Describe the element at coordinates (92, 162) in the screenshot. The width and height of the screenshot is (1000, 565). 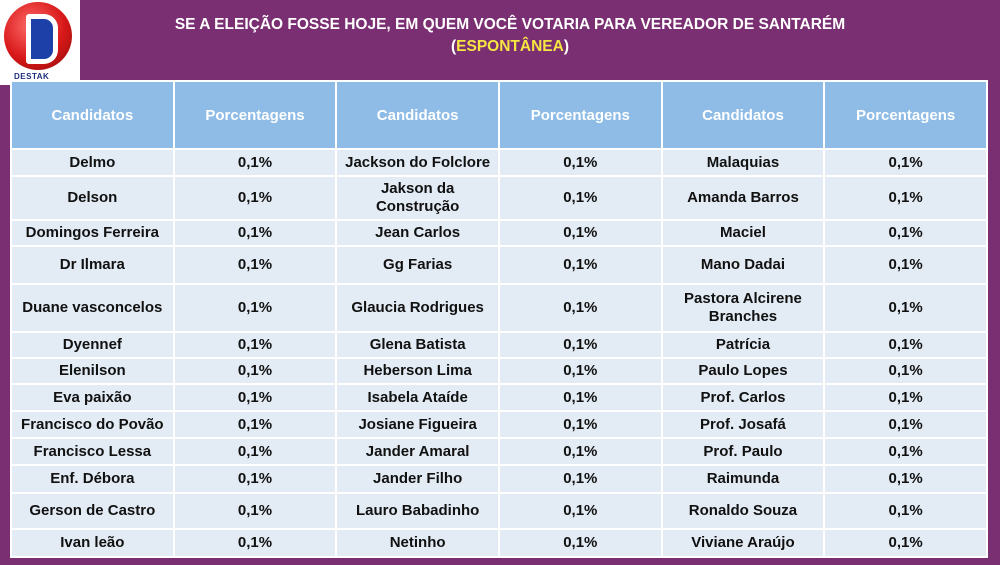
I see `candidate-name-cell: Delmo` at that location.